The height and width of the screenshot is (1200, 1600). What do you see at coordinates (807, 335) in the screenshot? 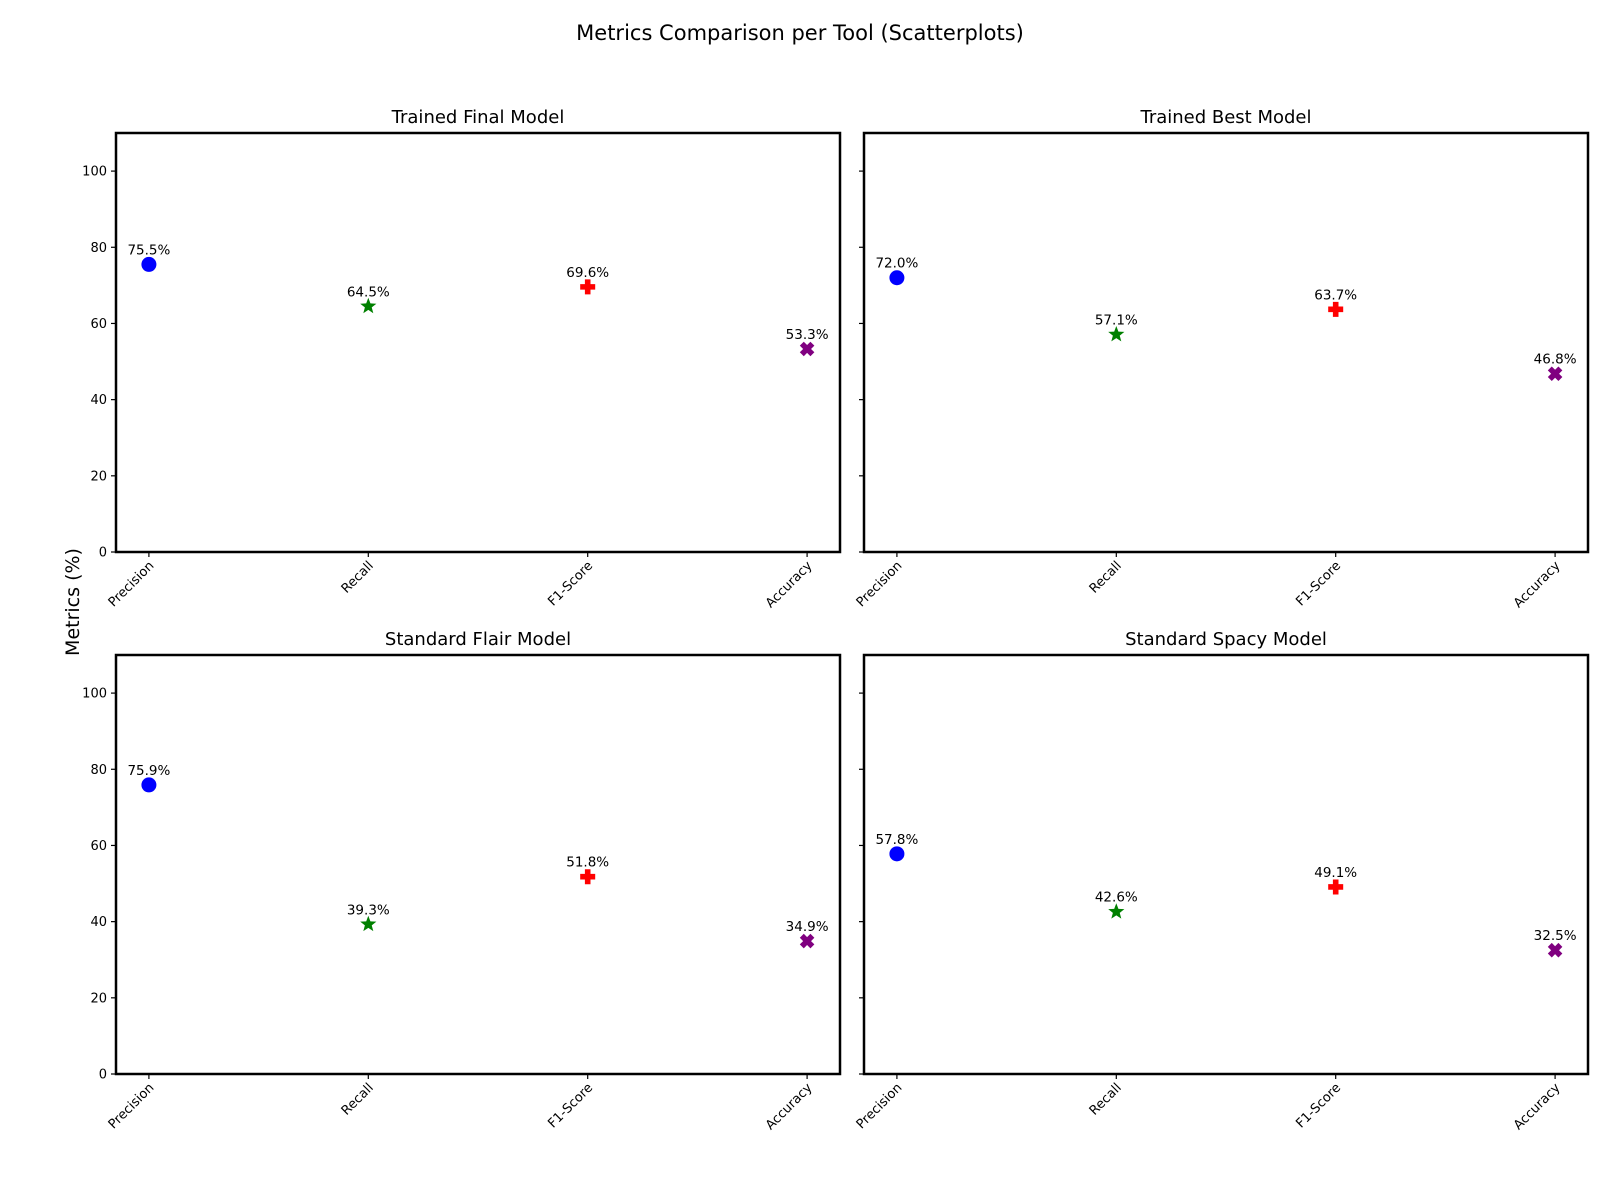
I see `data-label-accuracy: 53.3%` at bounding box center [807, 335].